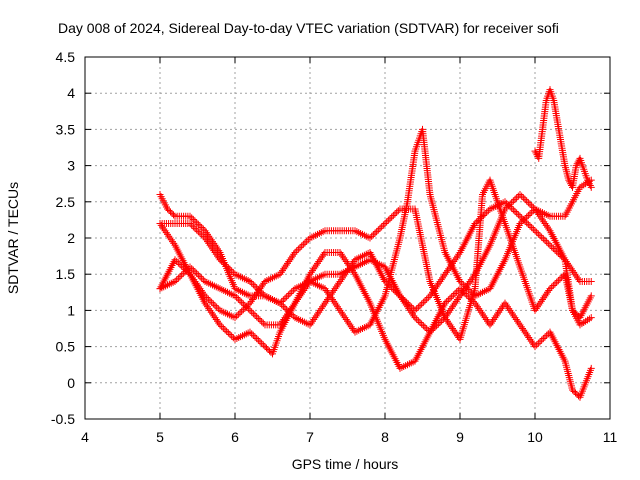 This screenshot has height=480, width=640. I want to click on x-axis-label: GPS time / hours, so click(345, 464).